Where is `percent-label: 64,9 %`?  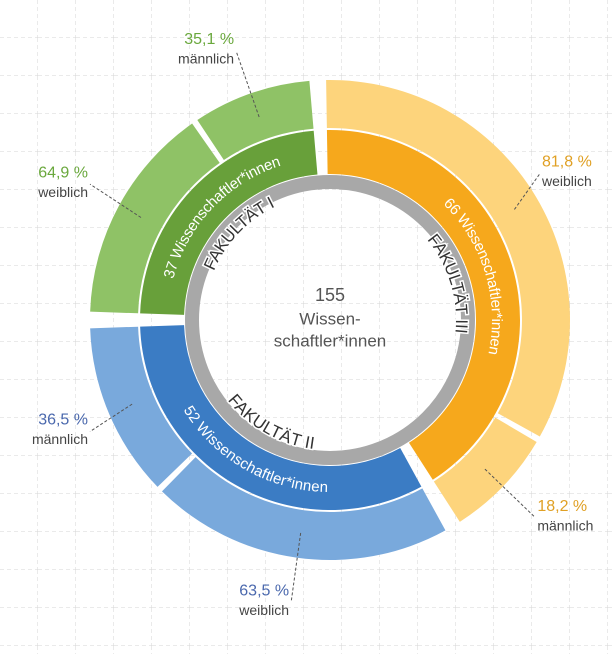 percent-label: 64,9 % is located at coordinates (63, 172).